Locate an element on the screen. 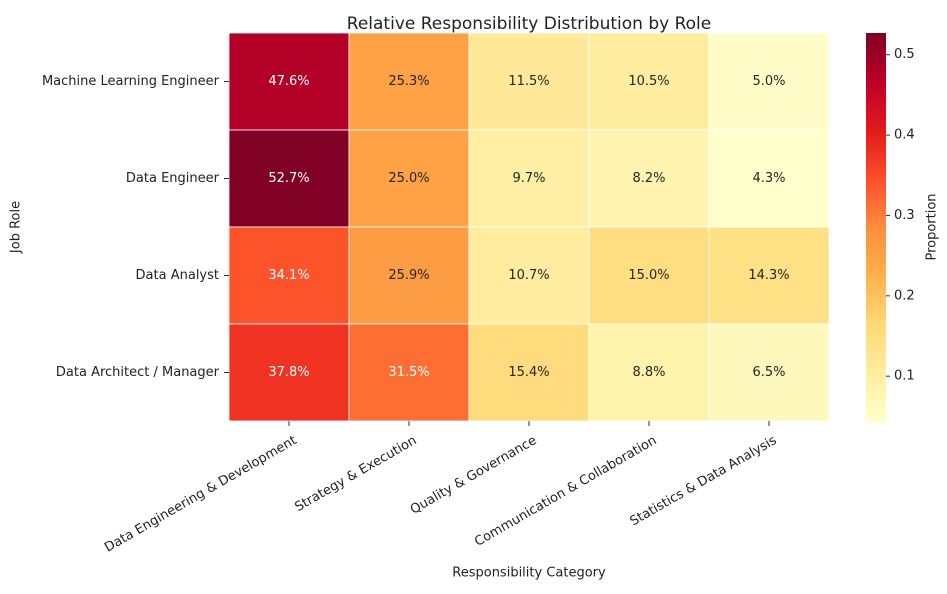  cell-value-label: 8.8% is located at coordinates (648, 372).